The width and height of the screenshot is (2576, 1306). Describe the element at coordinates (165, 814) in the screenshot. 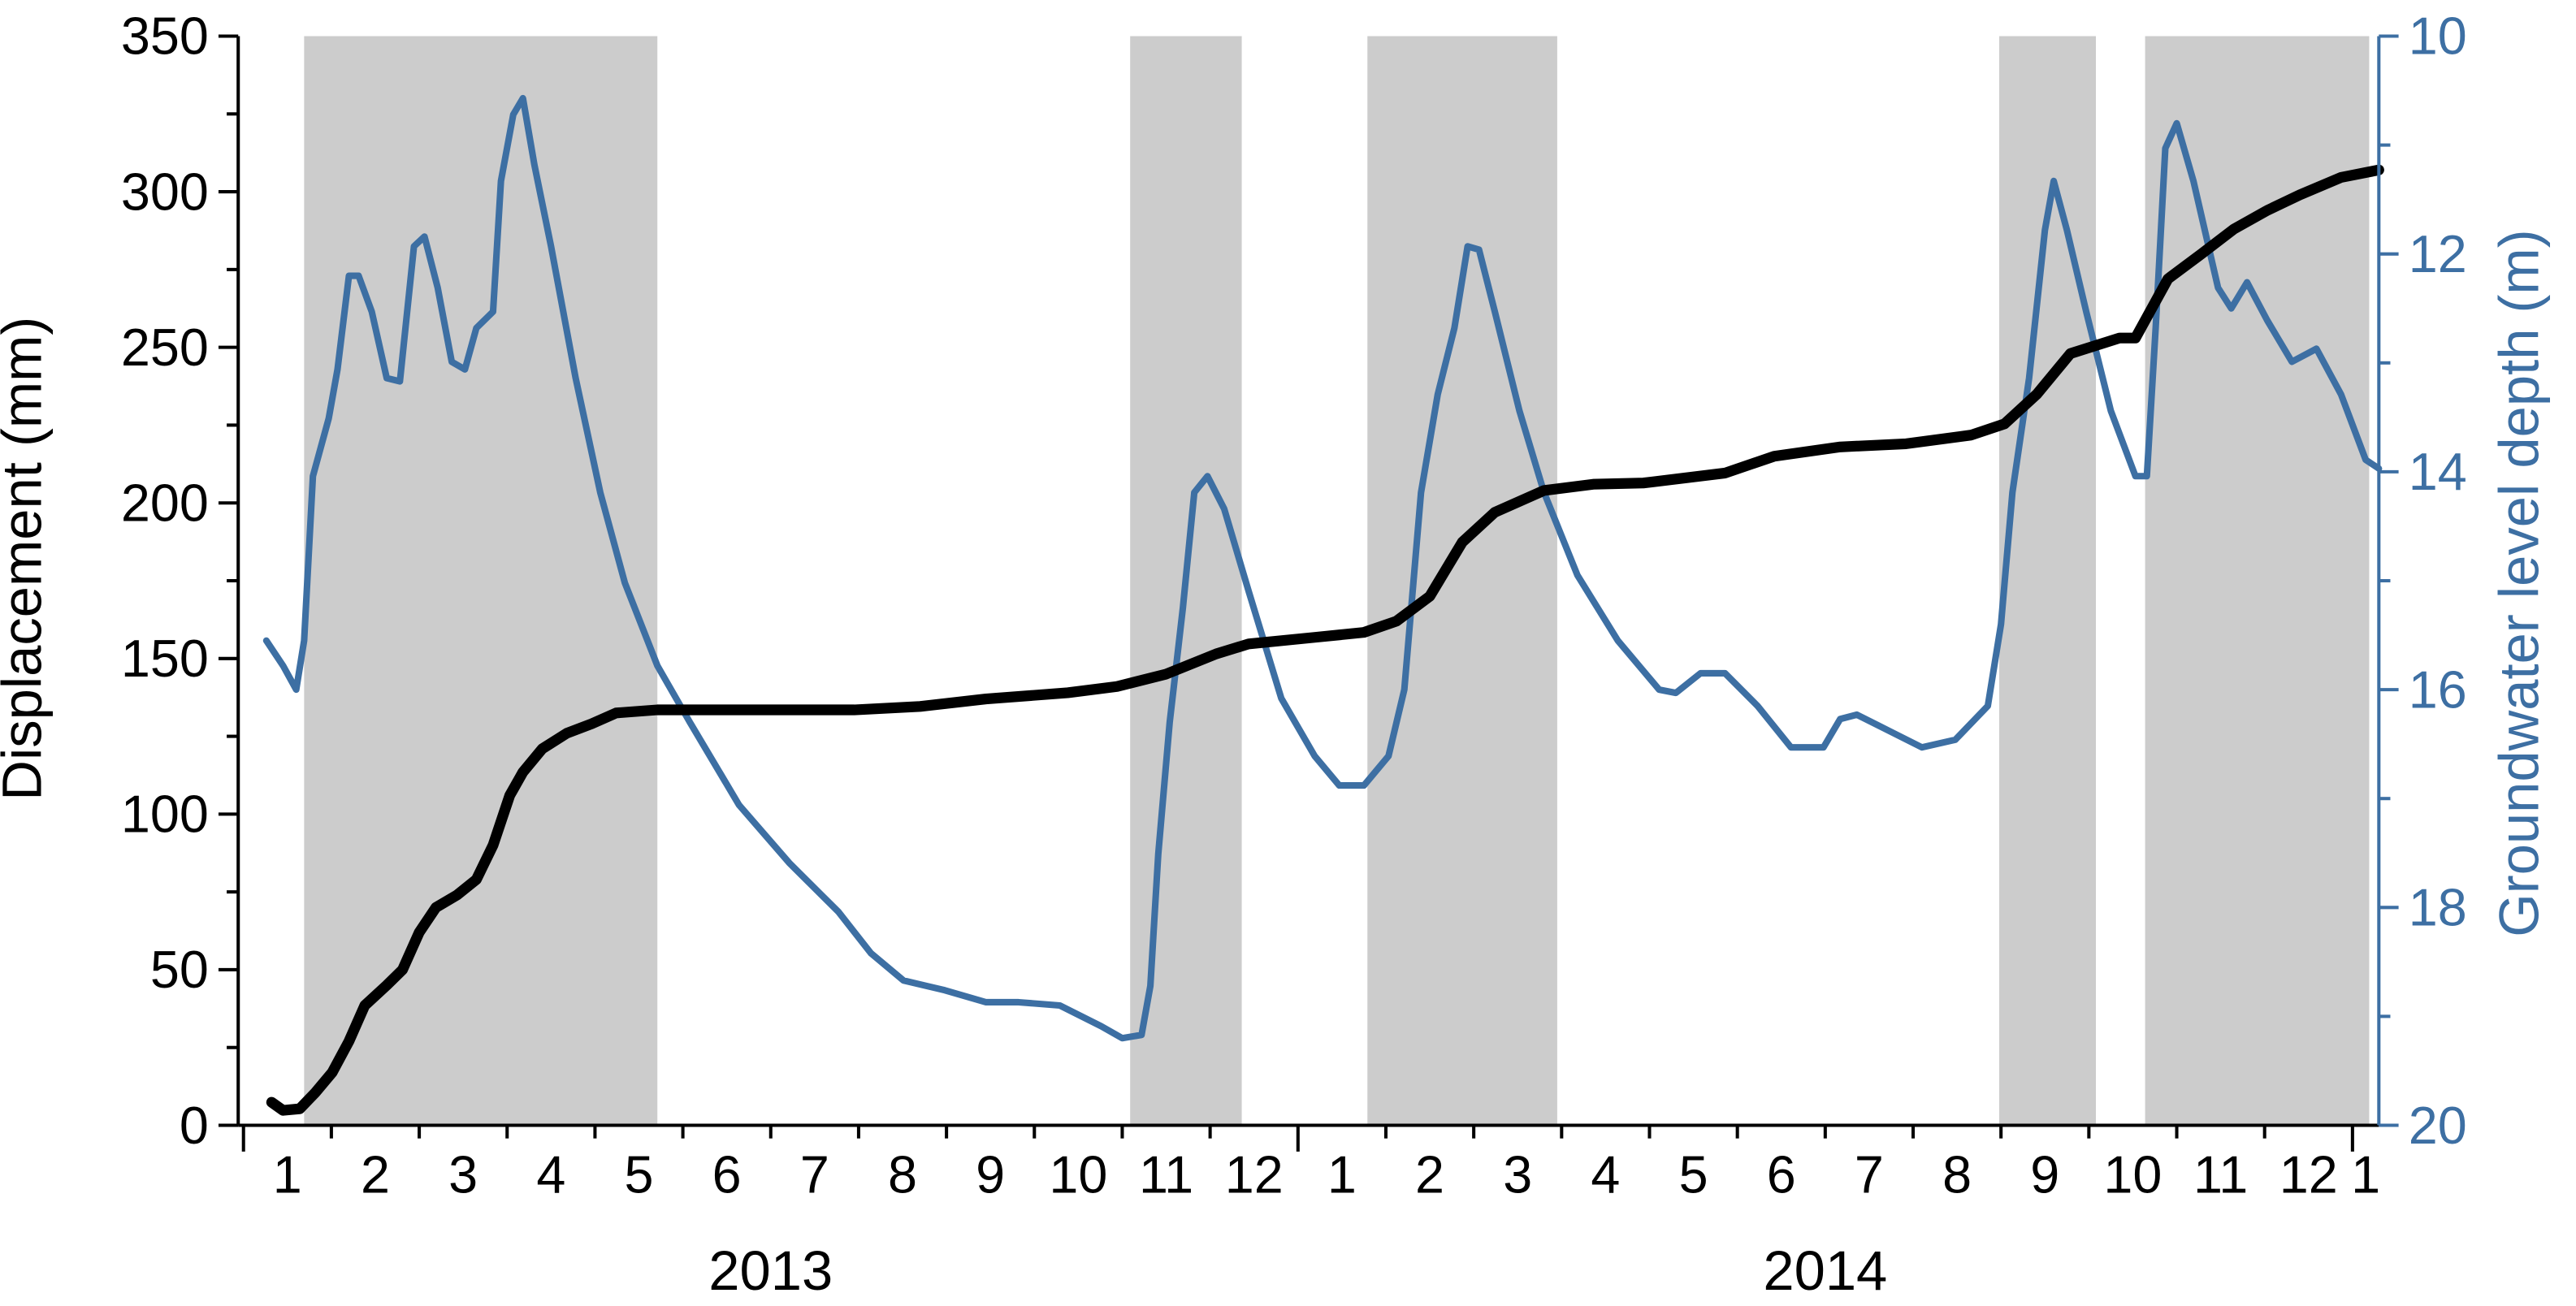

I see `y-tick-label: 100` at that location.